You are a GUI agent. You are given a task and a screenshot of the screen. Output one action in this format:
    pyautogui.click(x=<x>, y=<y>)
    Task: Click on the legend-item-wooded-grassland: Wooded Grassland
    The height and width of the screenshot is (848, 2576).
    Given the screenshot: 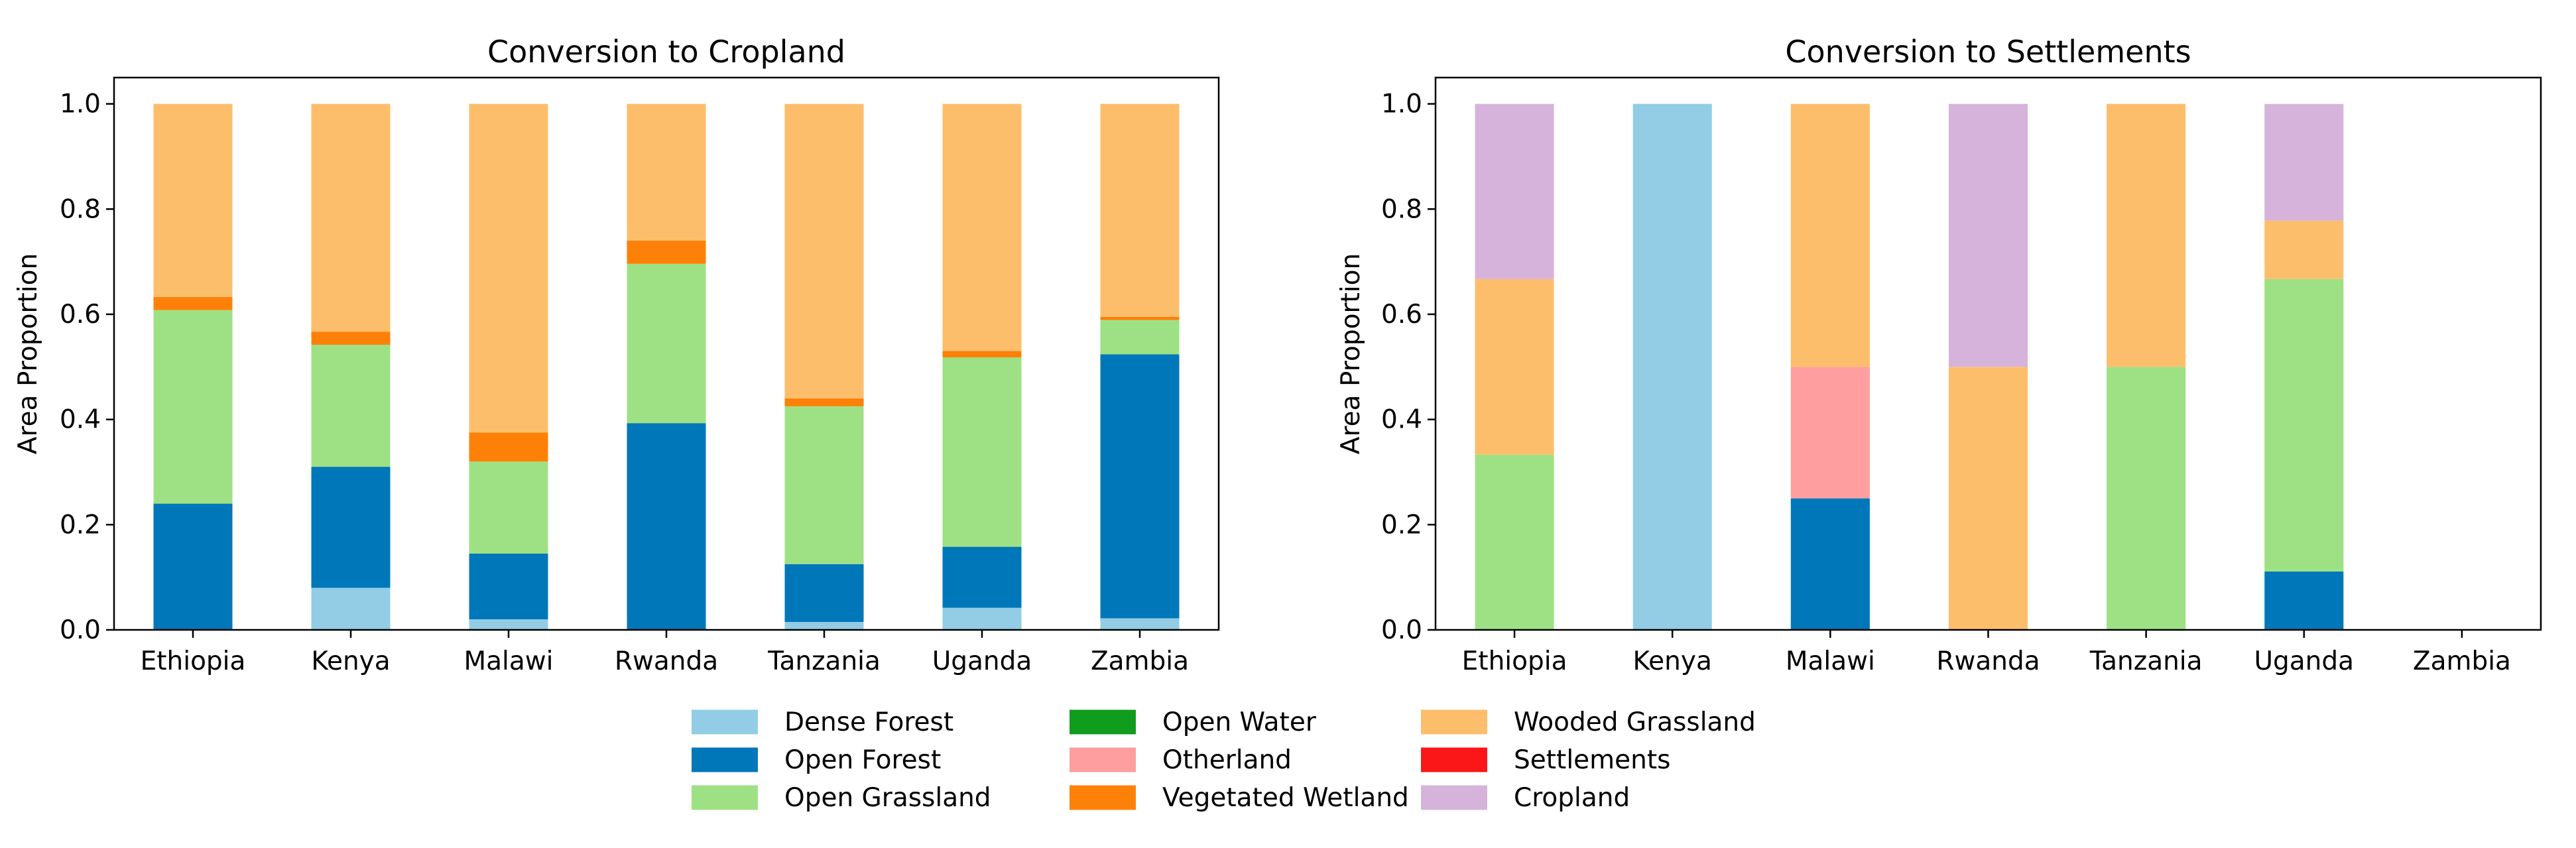 What is the action you would take?
    pyautogui.click(x=1588, y=722)
    